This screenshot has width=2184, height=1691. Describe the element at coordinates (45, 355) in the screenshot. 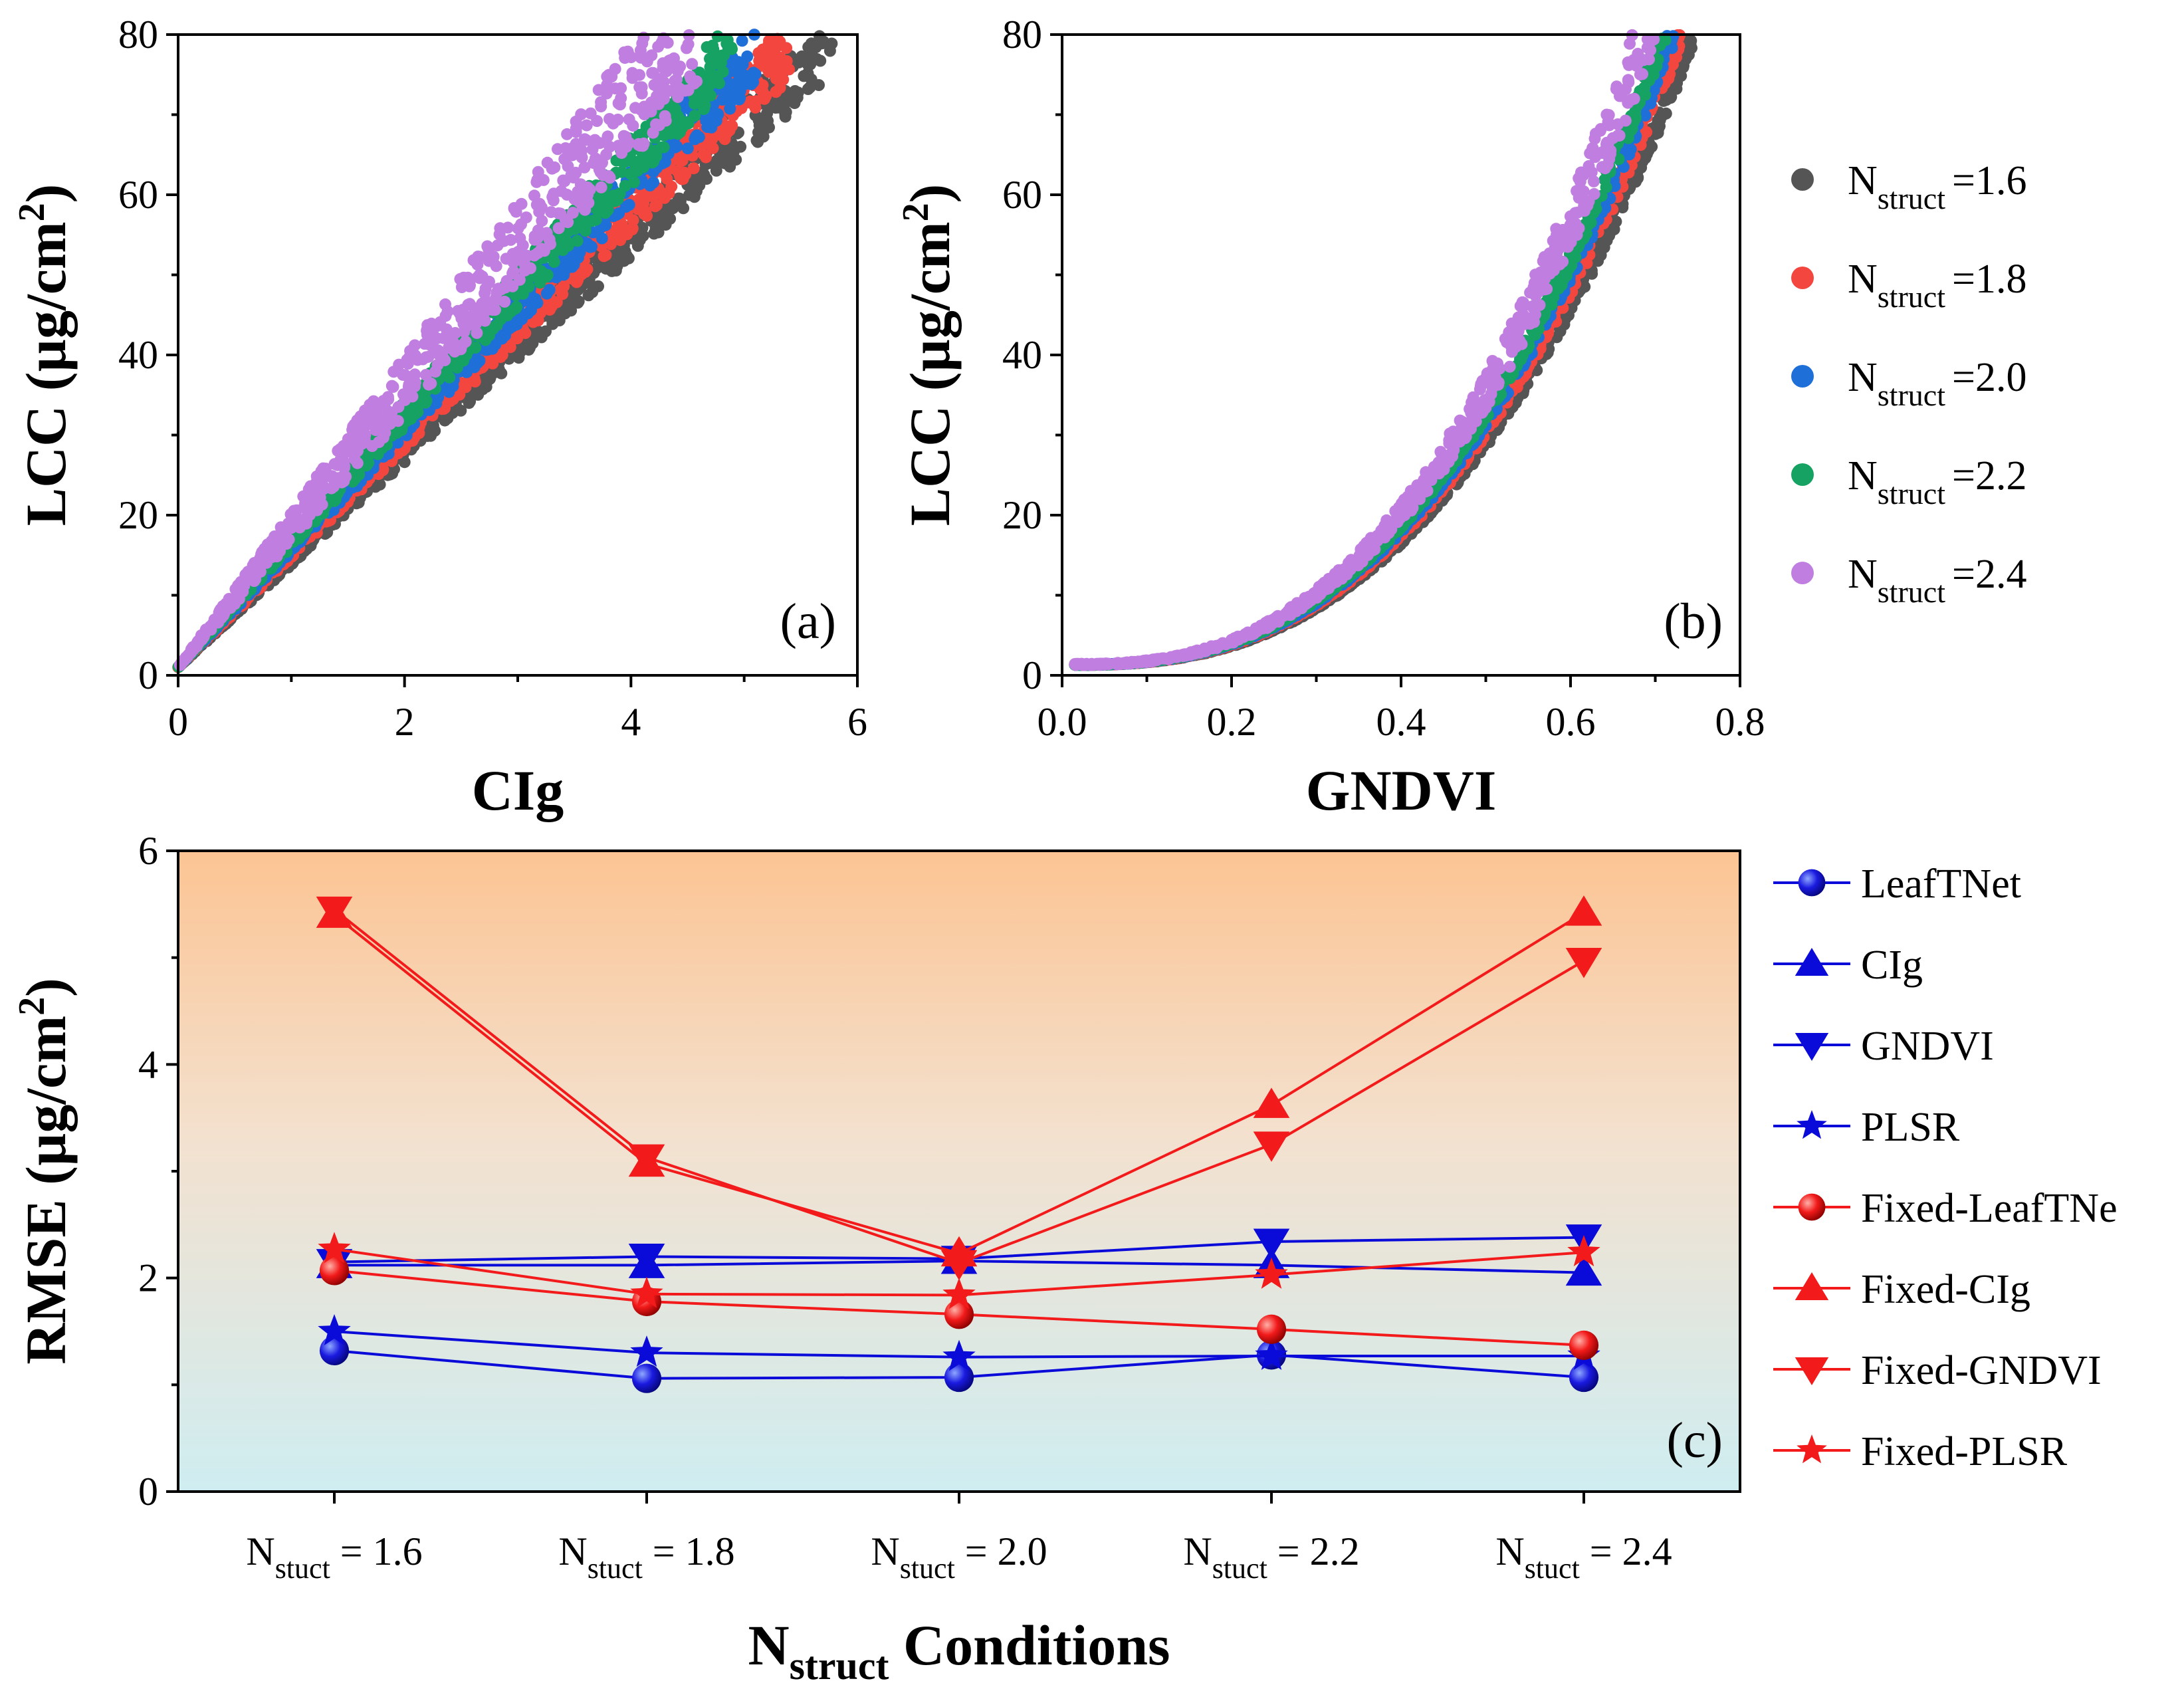

I see `panel-a-ylabel: LCC (µg/cm2)` at that location.